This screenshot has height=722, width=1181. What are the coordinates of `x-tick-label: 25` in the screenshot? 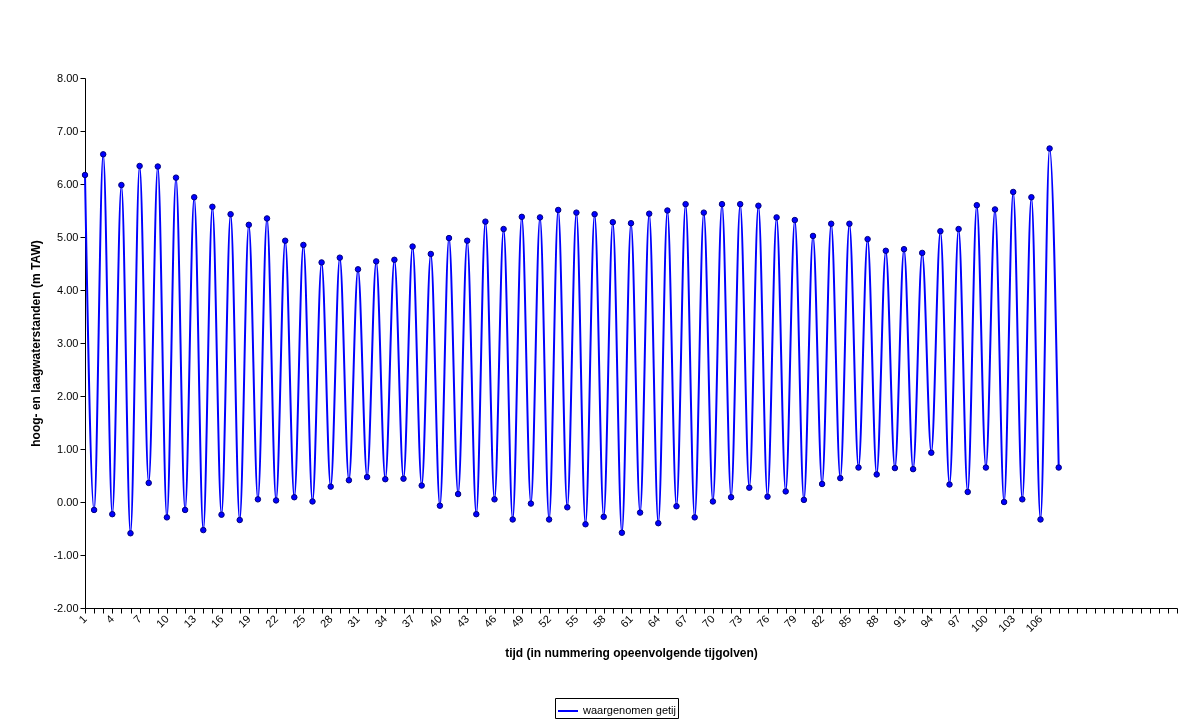 It's located at (299, 621).